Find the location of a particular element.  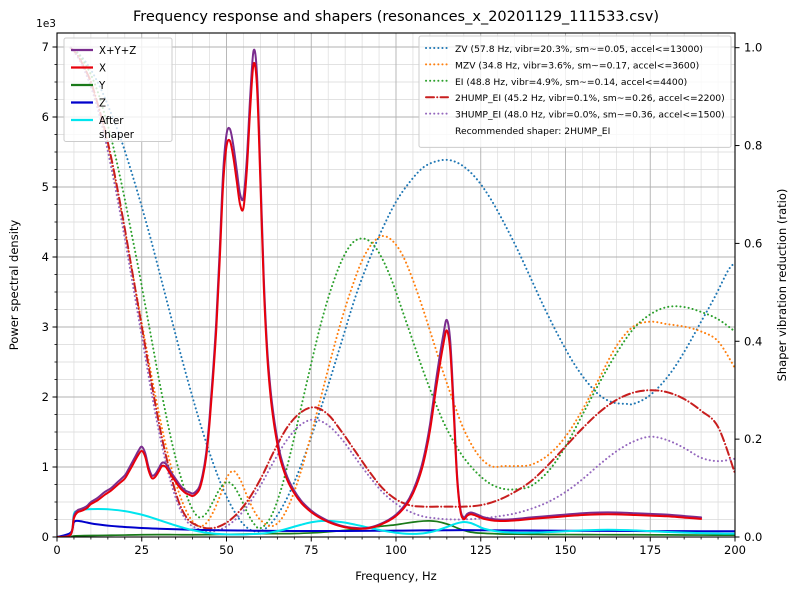

legend-label: After is located at coordinates (111, 121).